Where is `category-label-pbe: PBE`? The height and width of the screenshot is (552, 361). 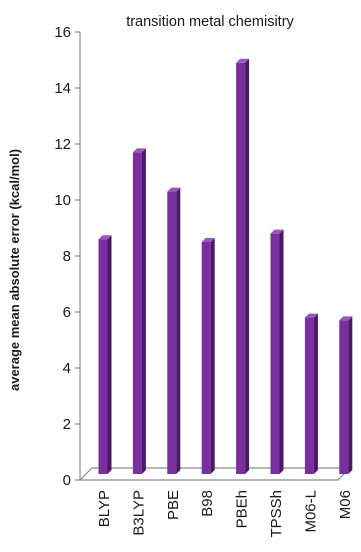
category-label-pbe: PBE is located at coordinates (173, 505).